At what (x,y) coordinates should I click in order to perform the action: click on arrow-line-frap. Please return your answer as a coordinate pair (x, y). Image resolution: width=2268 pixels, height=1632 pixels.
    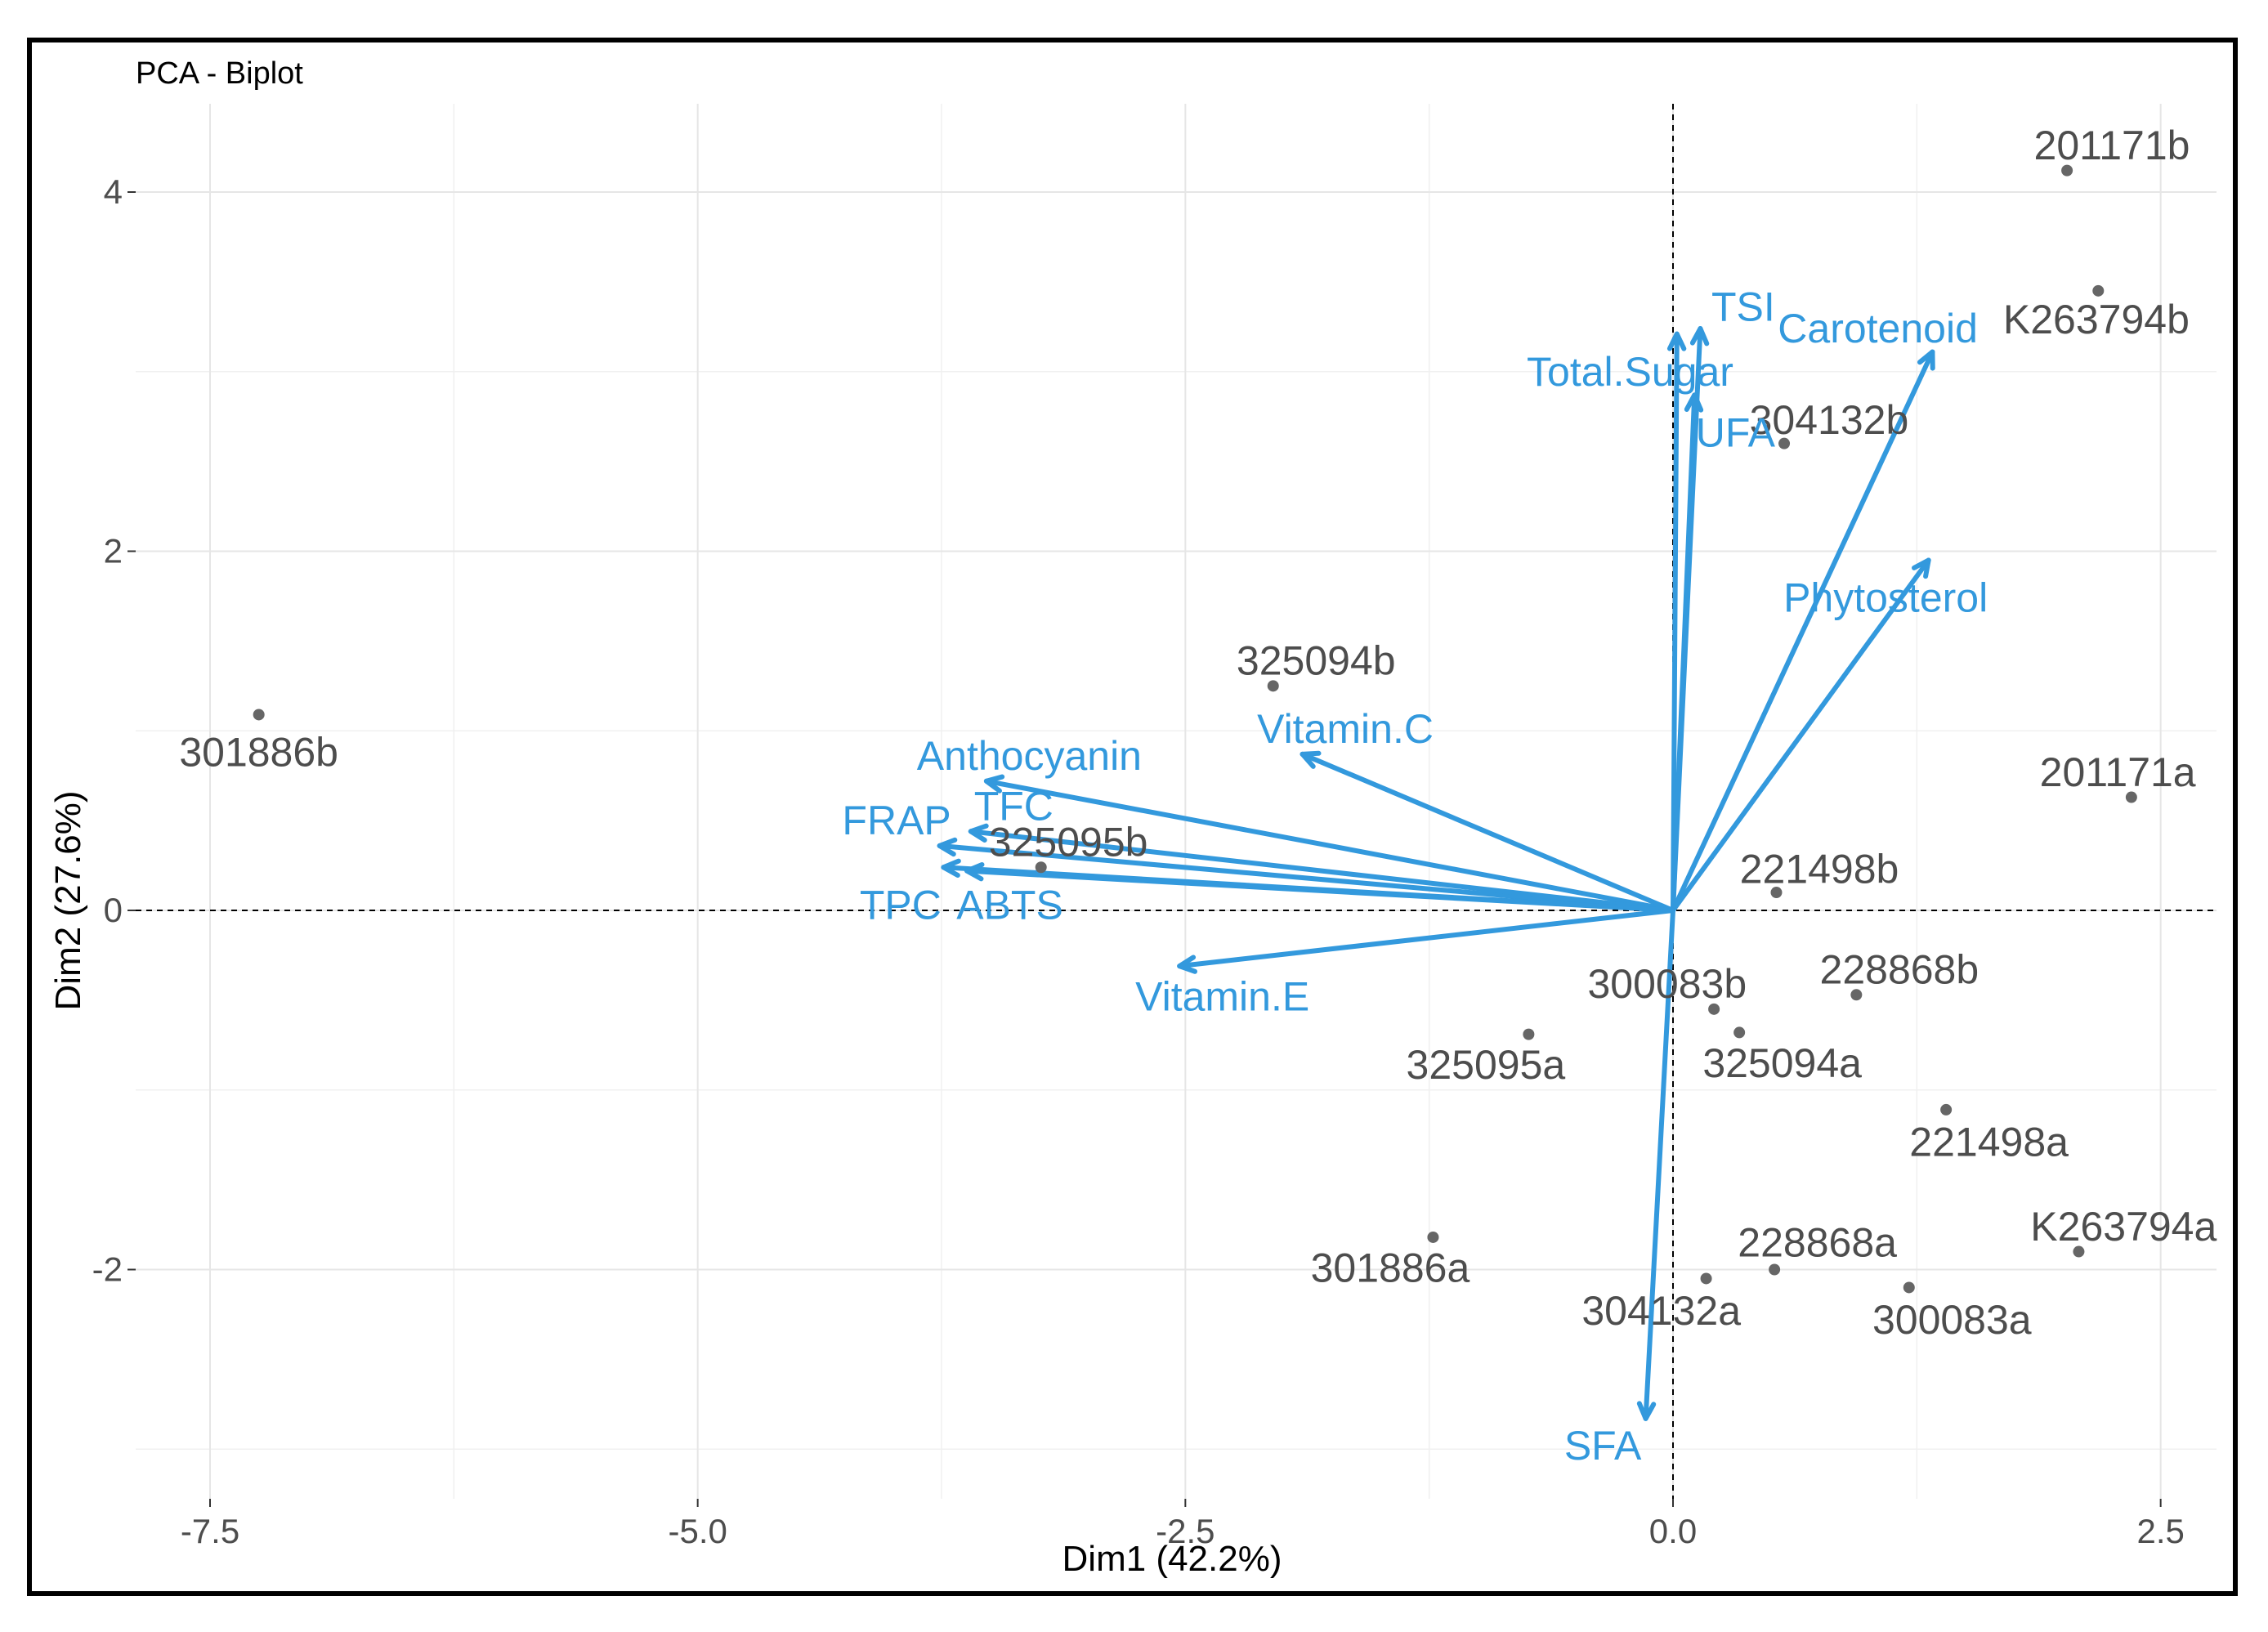
    Looking at the image, I should click on (1306, 878).